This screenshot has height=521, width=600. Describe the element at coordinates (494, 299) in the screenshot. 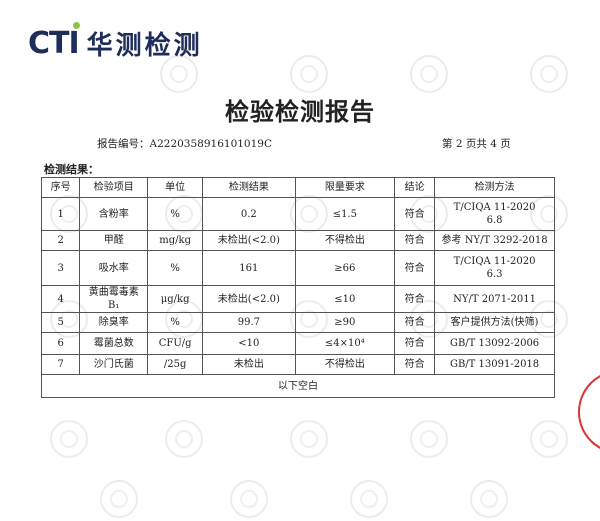

I see `table-cell: NY/T 2071-2011` at that location.